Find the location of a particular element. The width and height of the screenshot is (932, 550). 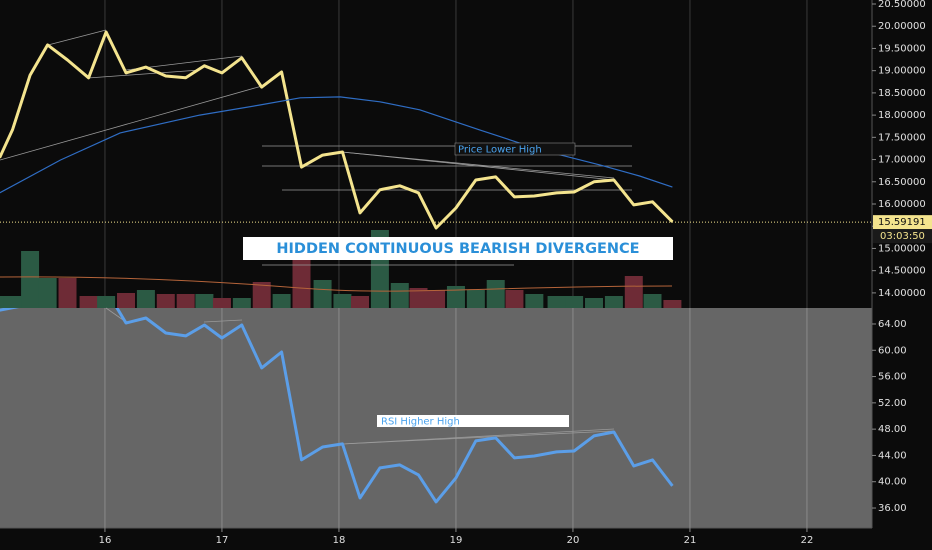

y-tick-label: 14.50000 is located at coordinates (902, 271).